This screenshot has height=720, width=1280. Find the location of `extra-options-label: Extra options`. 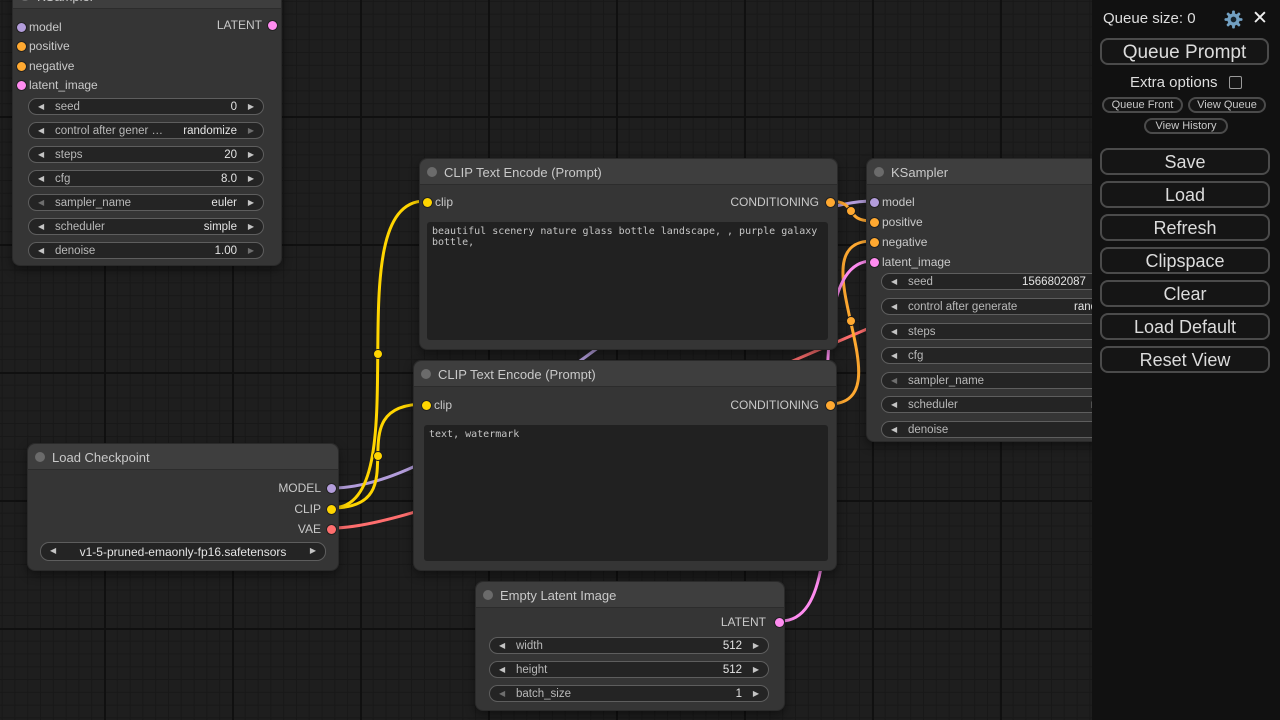

extra-options-label: Extra options is located at coordinates (1174, 82).